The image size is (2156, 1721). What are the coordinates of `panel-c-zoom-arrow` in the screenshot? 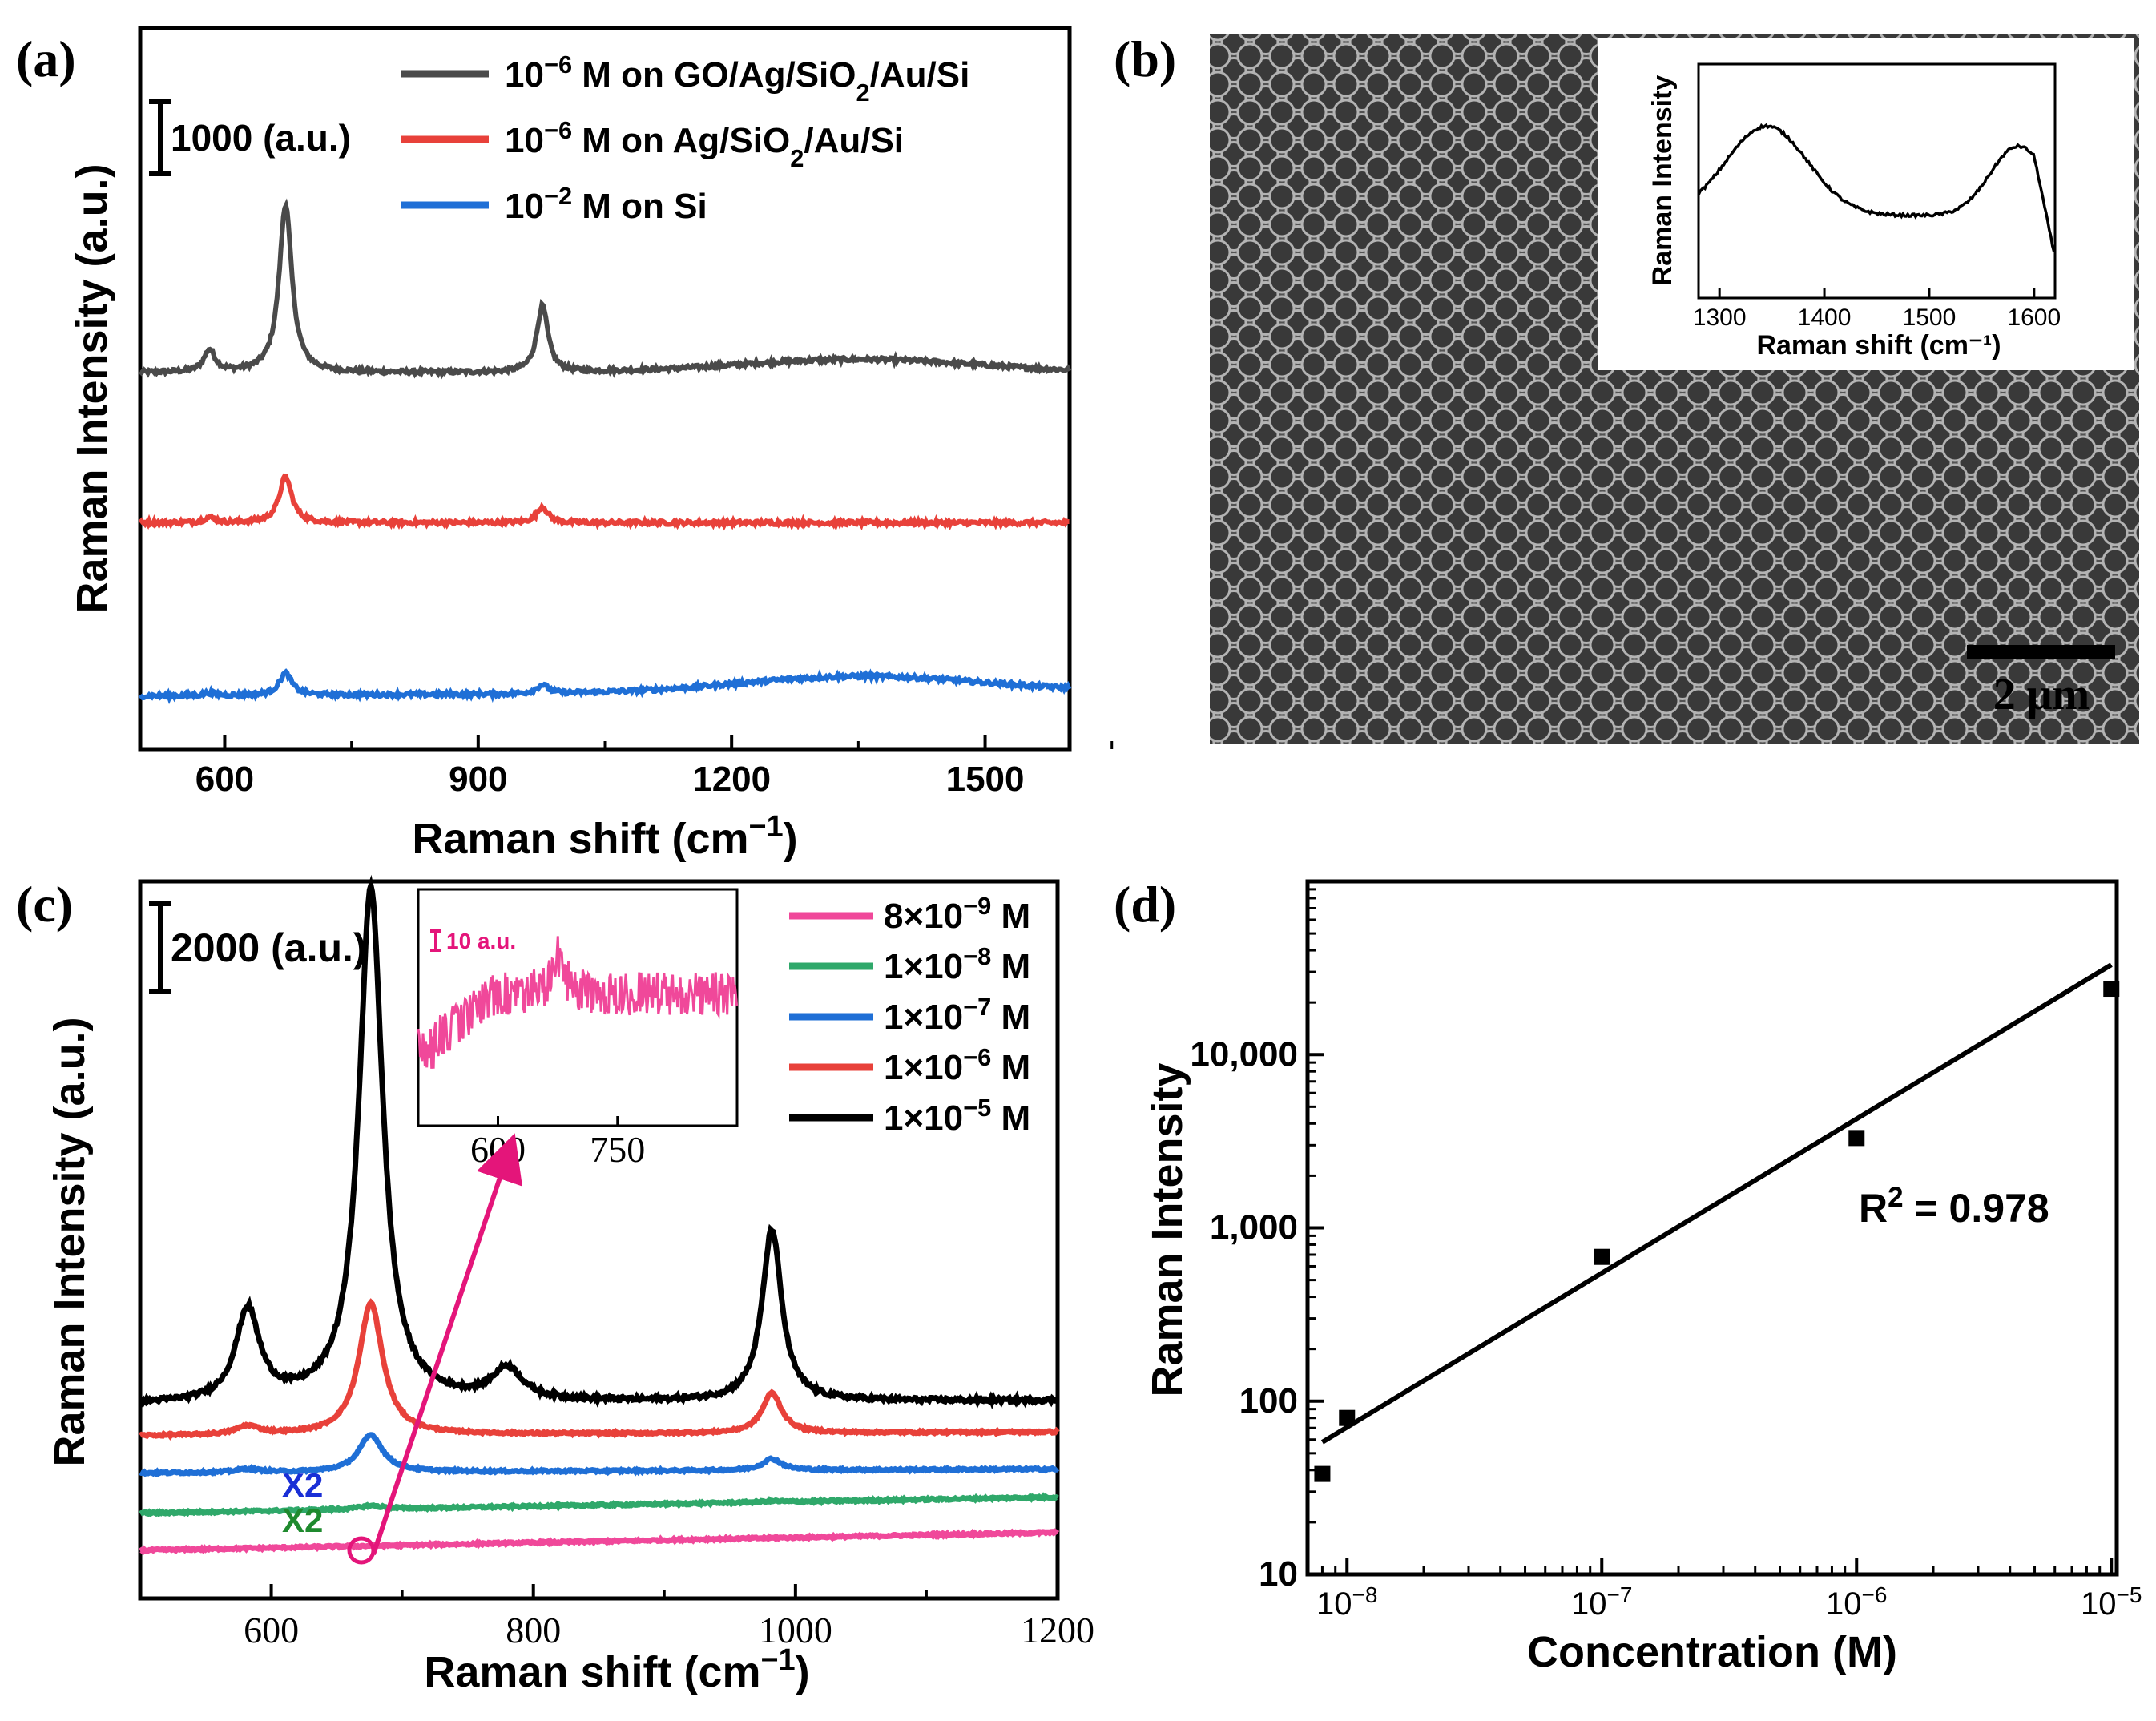 It's located at (447, 1344).